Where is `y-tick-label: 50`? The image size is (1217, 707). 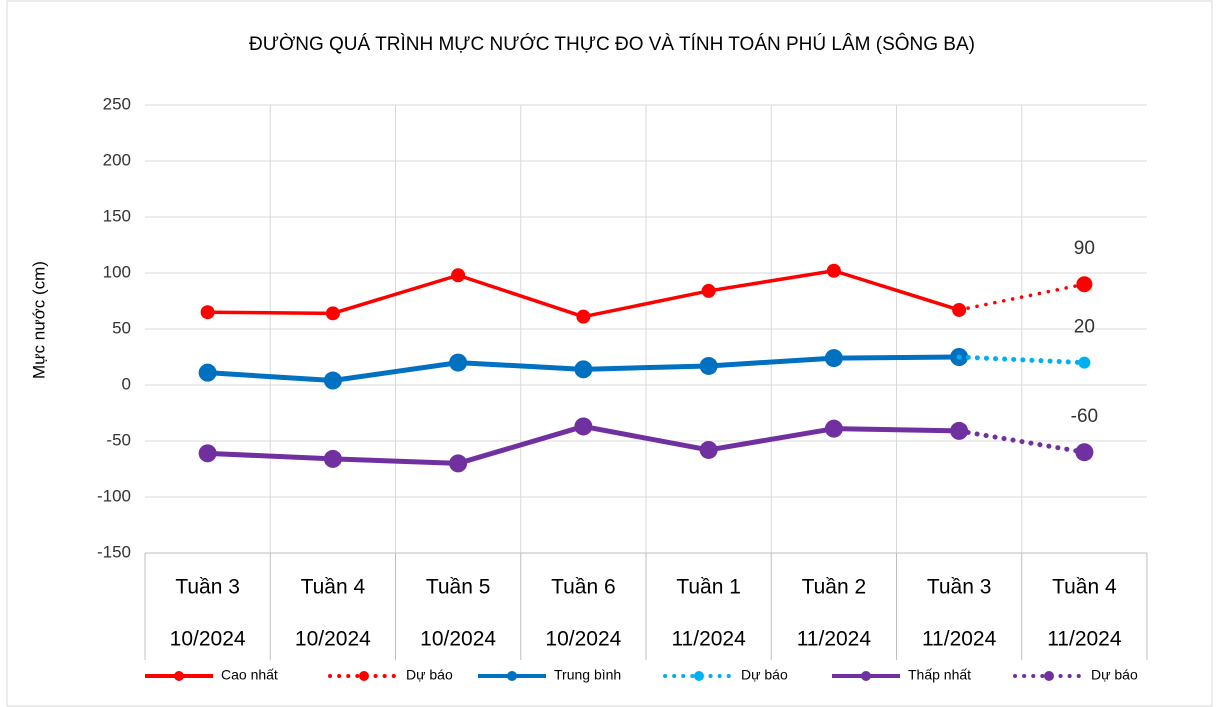
y-tick-label: 50 is located at coordinates (121, 327).